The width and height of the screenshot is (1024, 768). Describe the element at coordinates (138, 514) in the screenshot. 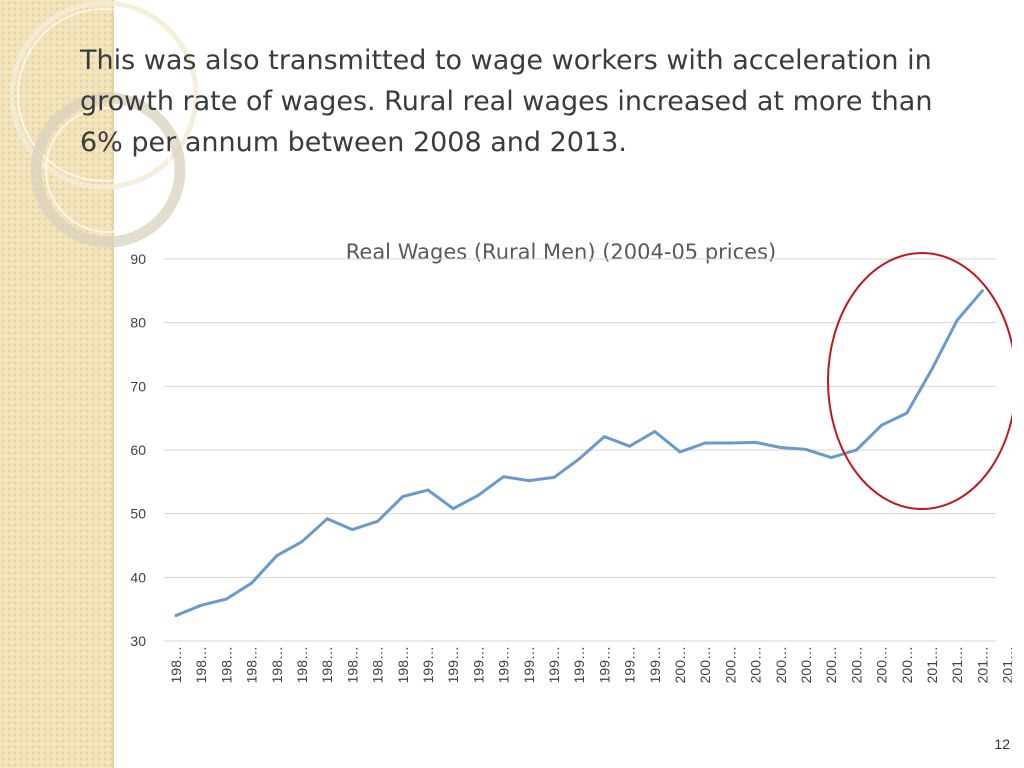

I see `y-tick-label: 50` at that location.